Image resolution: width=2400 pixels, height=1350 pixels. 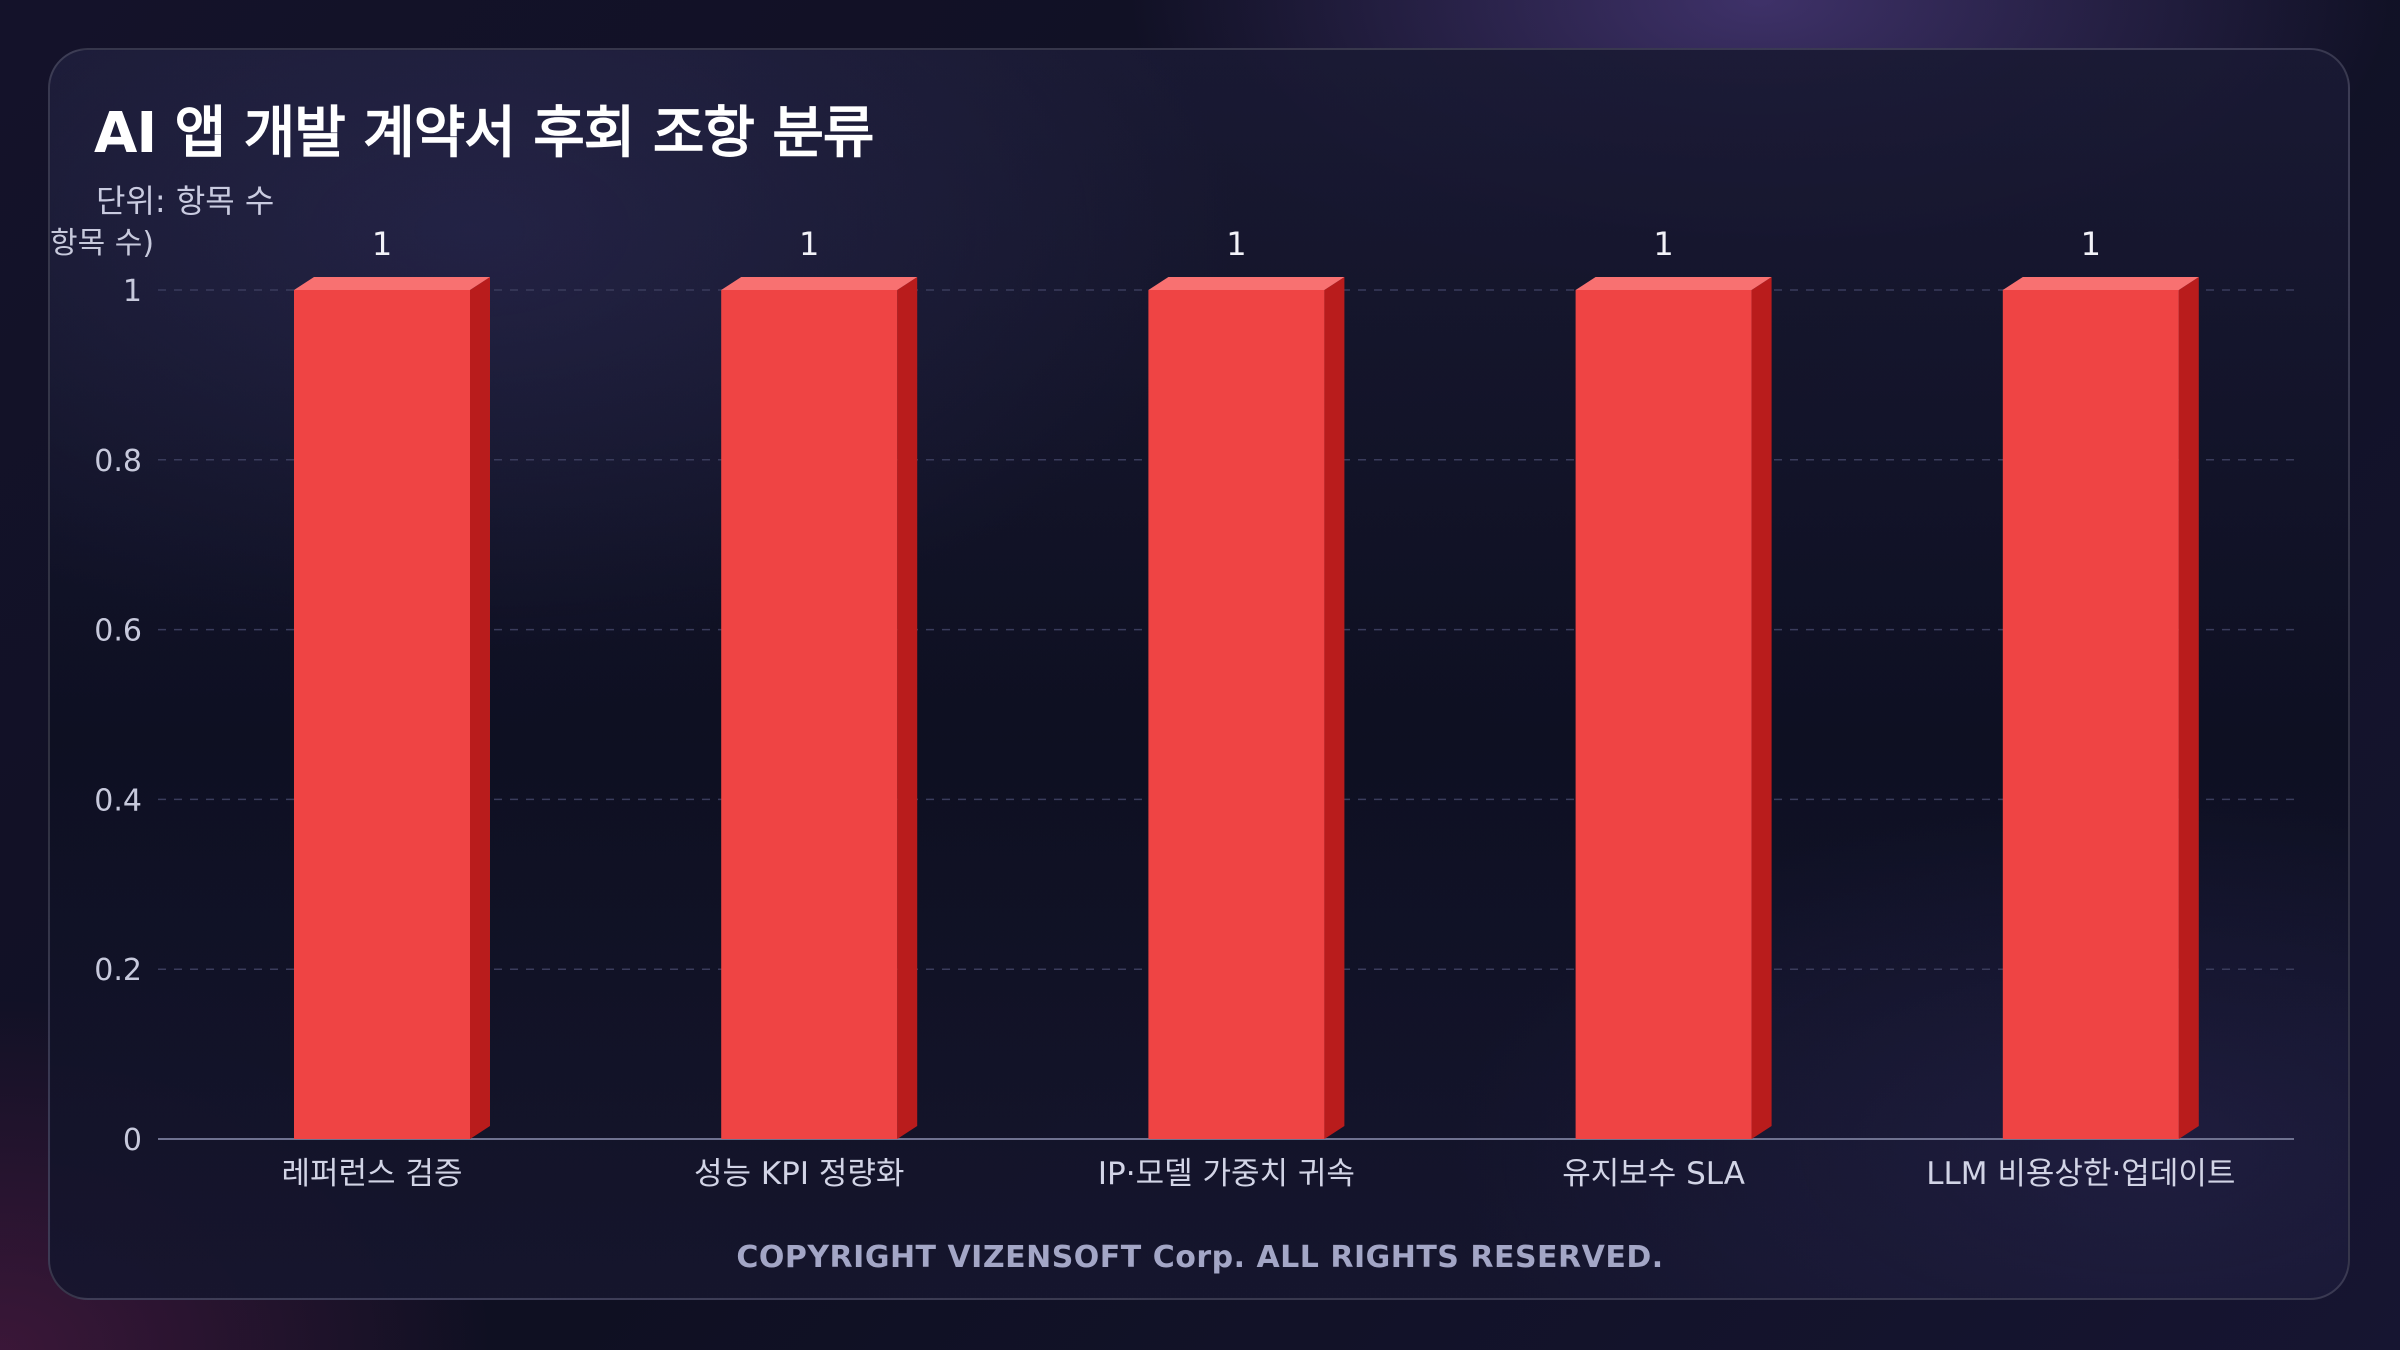 What do you see at coordinates (118, 461) in the screenshot?
I see `y-tick-label: 0.8` at bounding box center [118, 461].